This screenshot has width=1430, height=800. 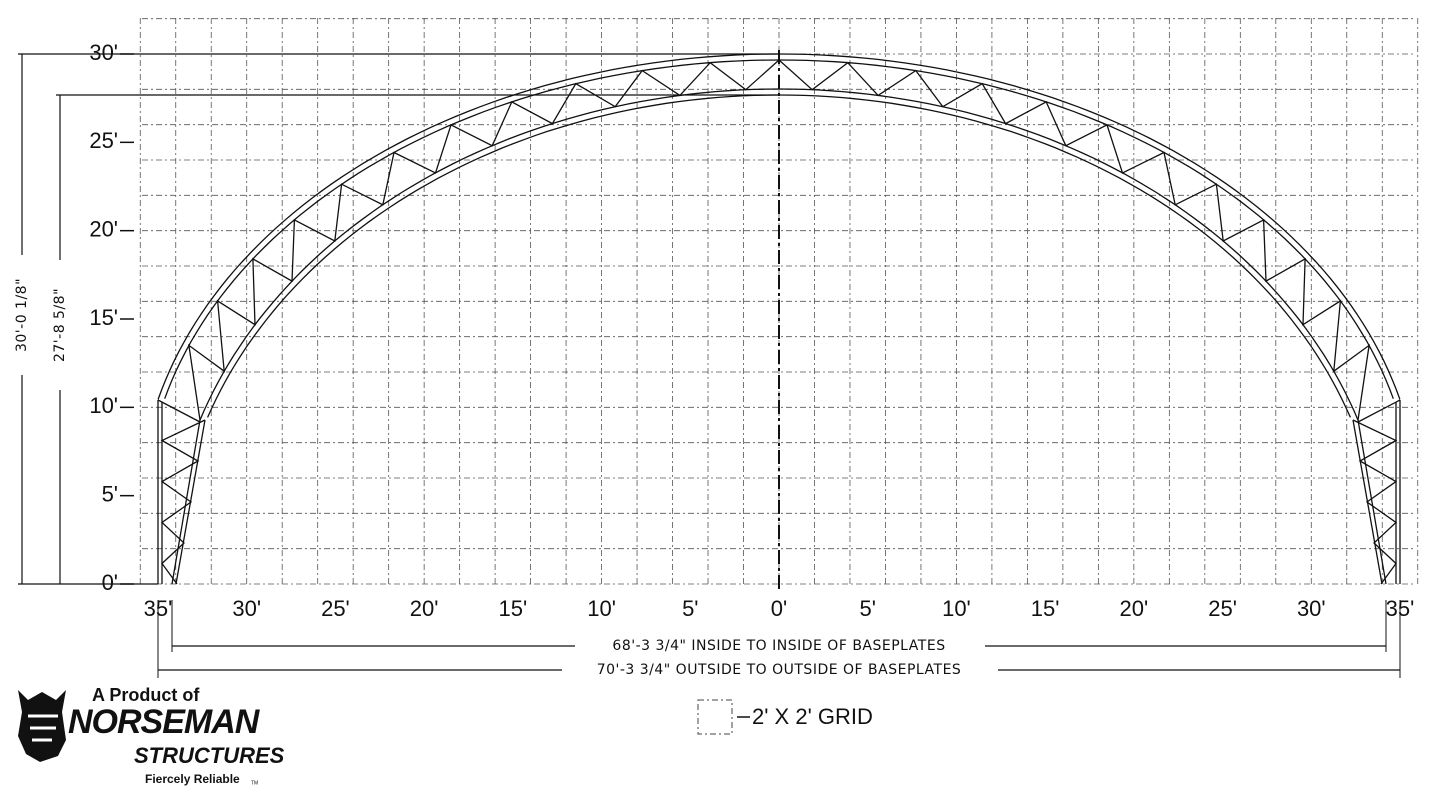 What do you see at coordinates (103, 140) in the screenshot?
I see `y-tick-label: 25'` at bounding box center [103, 140].